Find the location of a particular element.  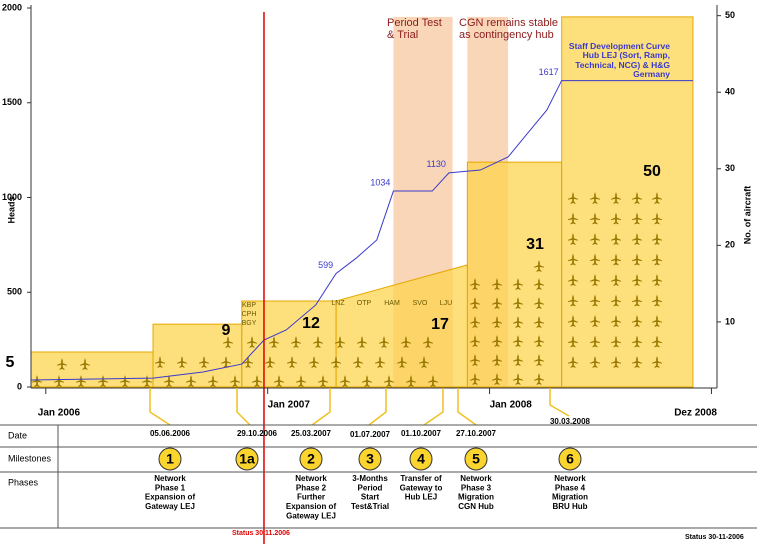

y-tick-label: 1500 is located at coordinates (12, 102).